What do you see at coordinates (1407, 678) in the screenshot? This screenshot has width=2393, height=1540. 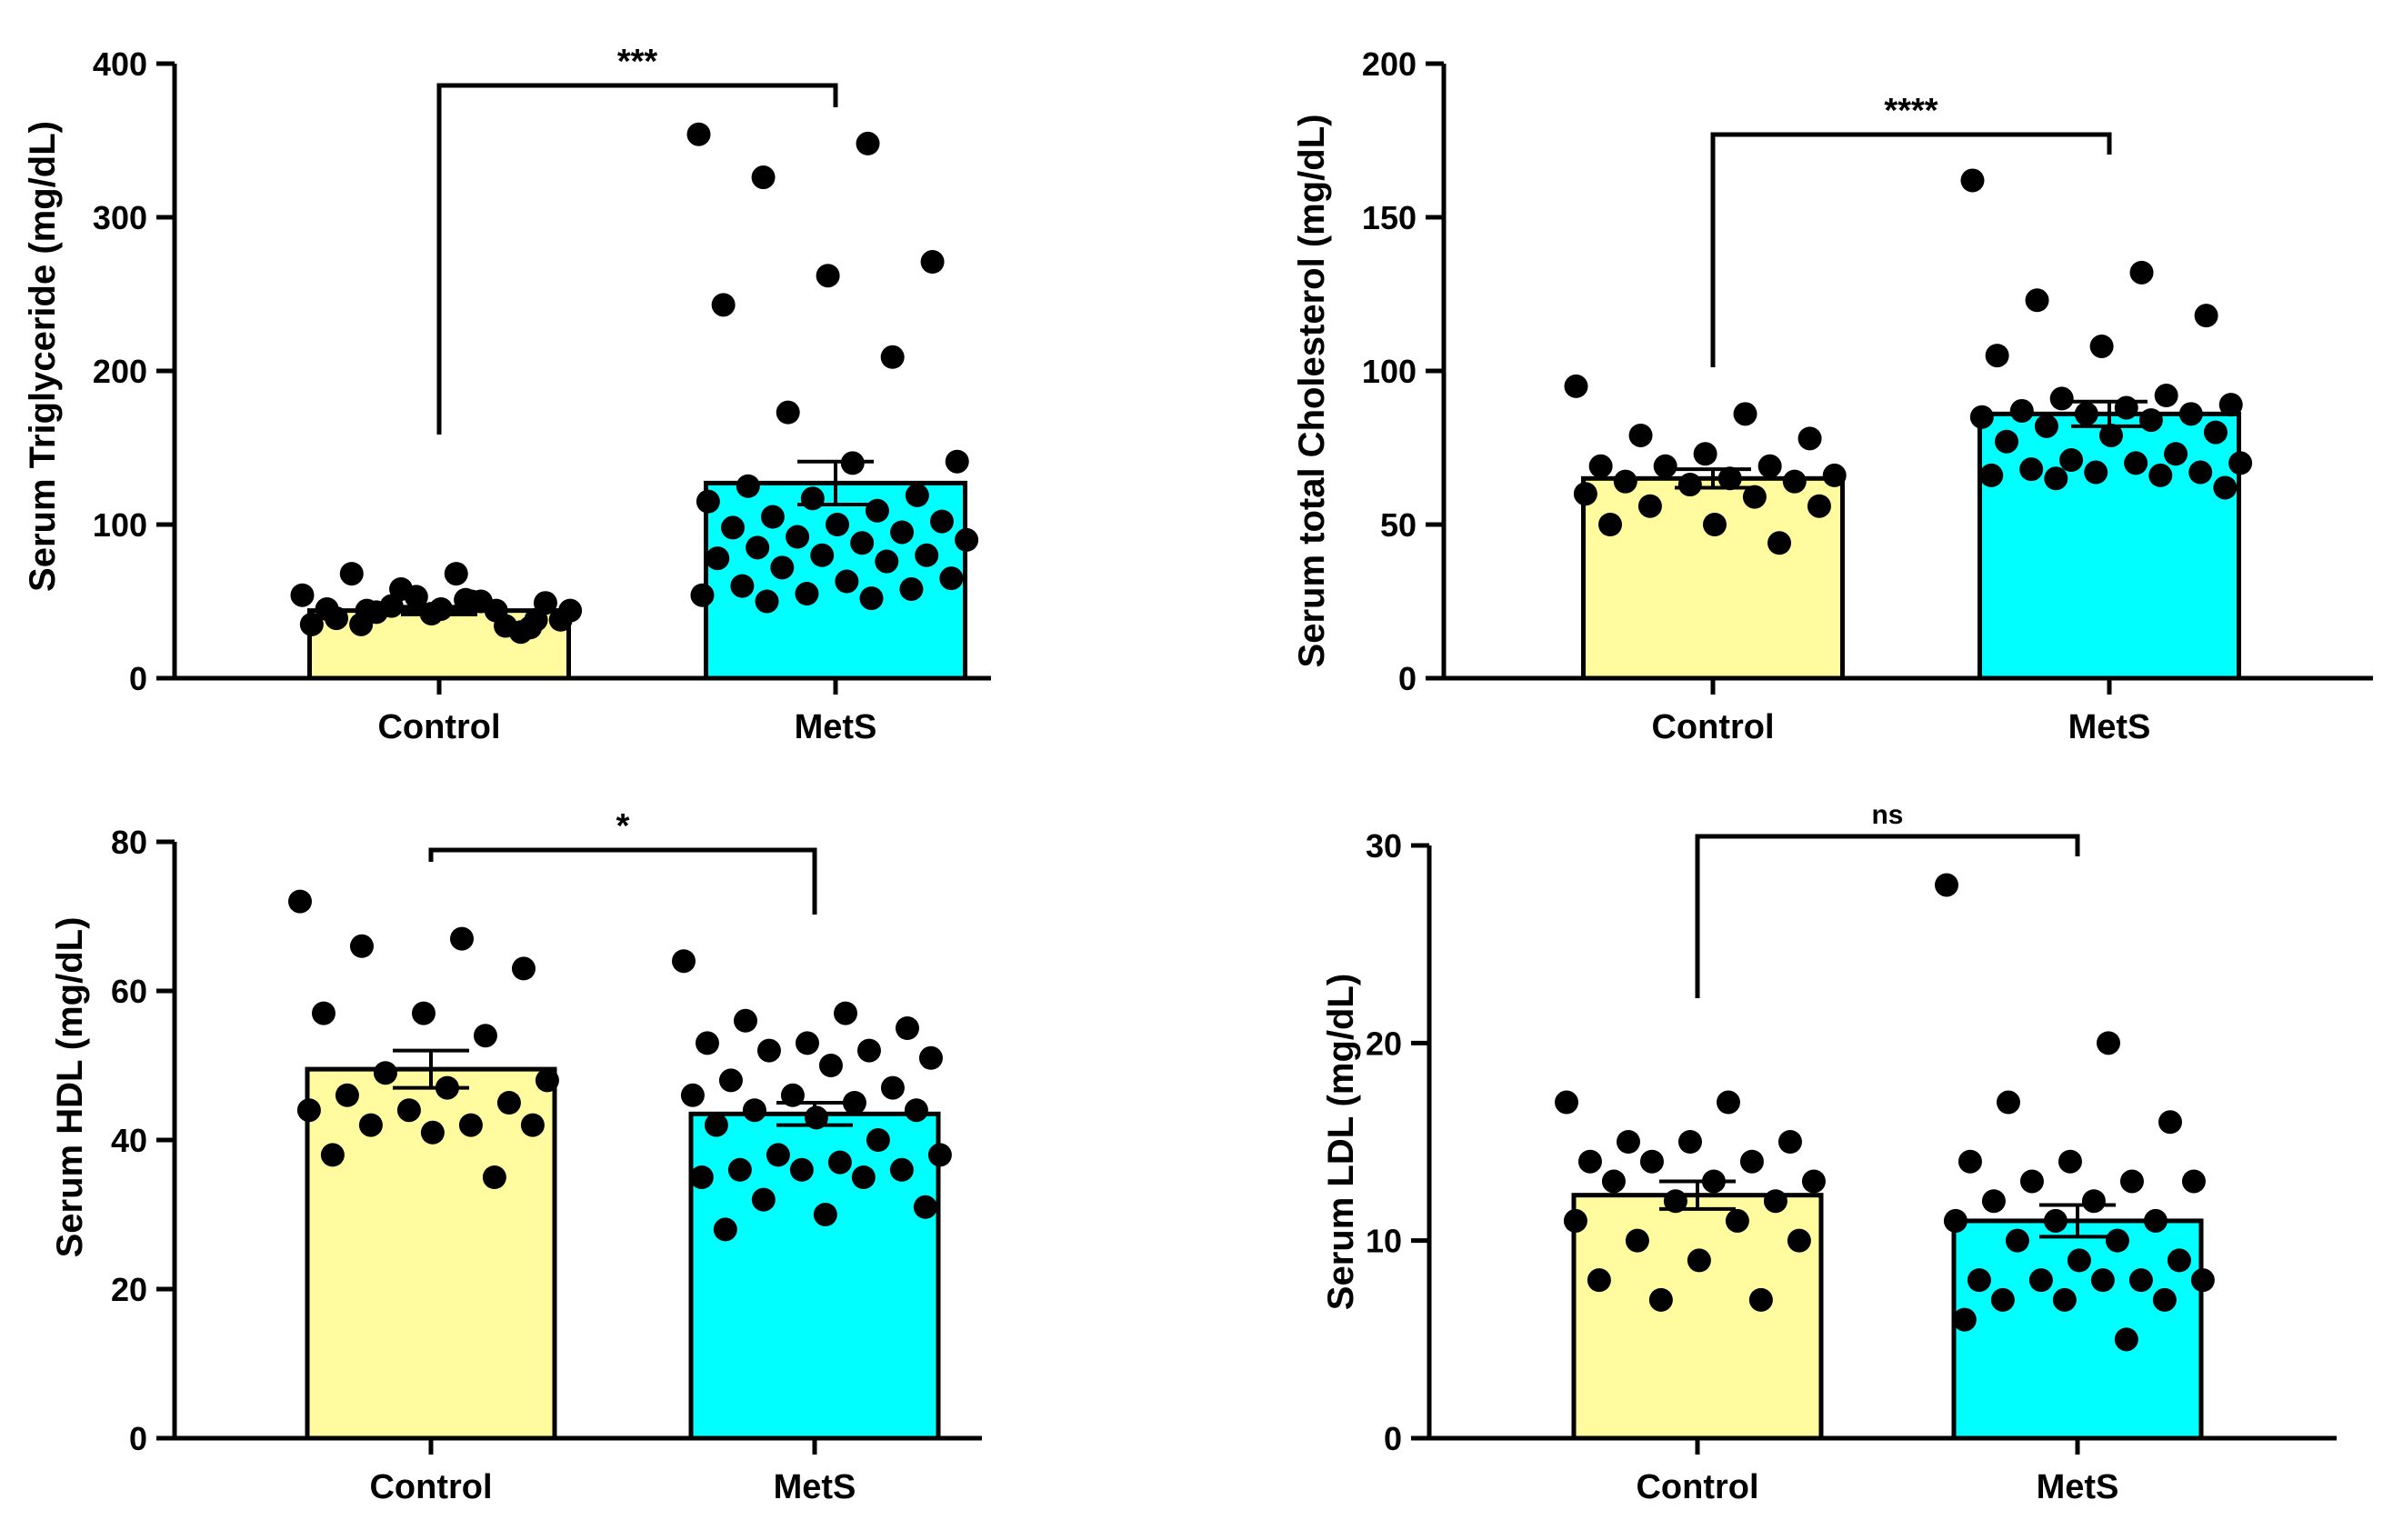 I see `y-tick-label: 0` at bounding box center [1407, 678].